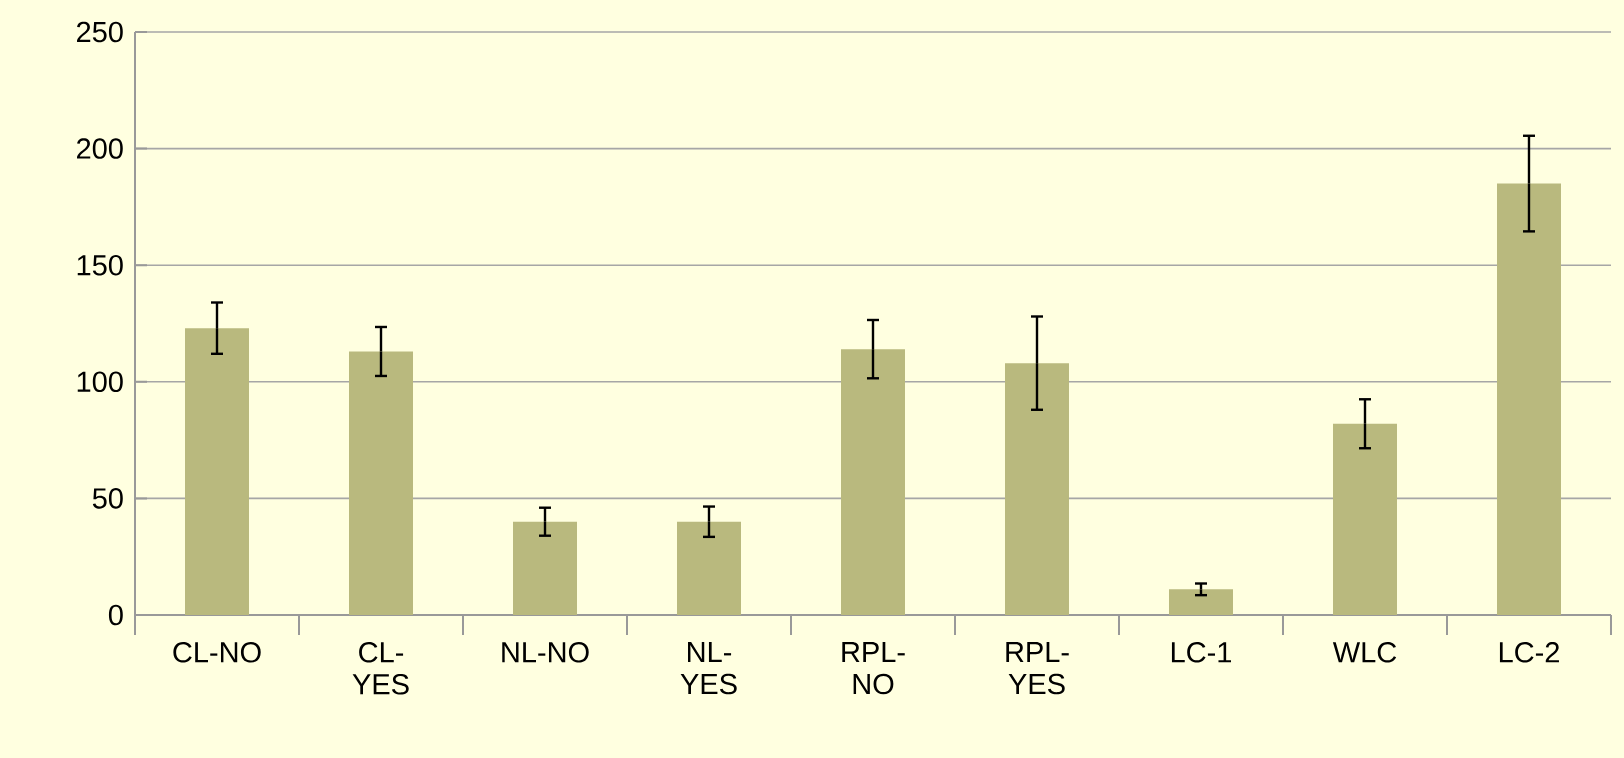 The width and height of the screenshot is (1624, 758). I want to click on y-tick-label: 50, so click(107, 498).